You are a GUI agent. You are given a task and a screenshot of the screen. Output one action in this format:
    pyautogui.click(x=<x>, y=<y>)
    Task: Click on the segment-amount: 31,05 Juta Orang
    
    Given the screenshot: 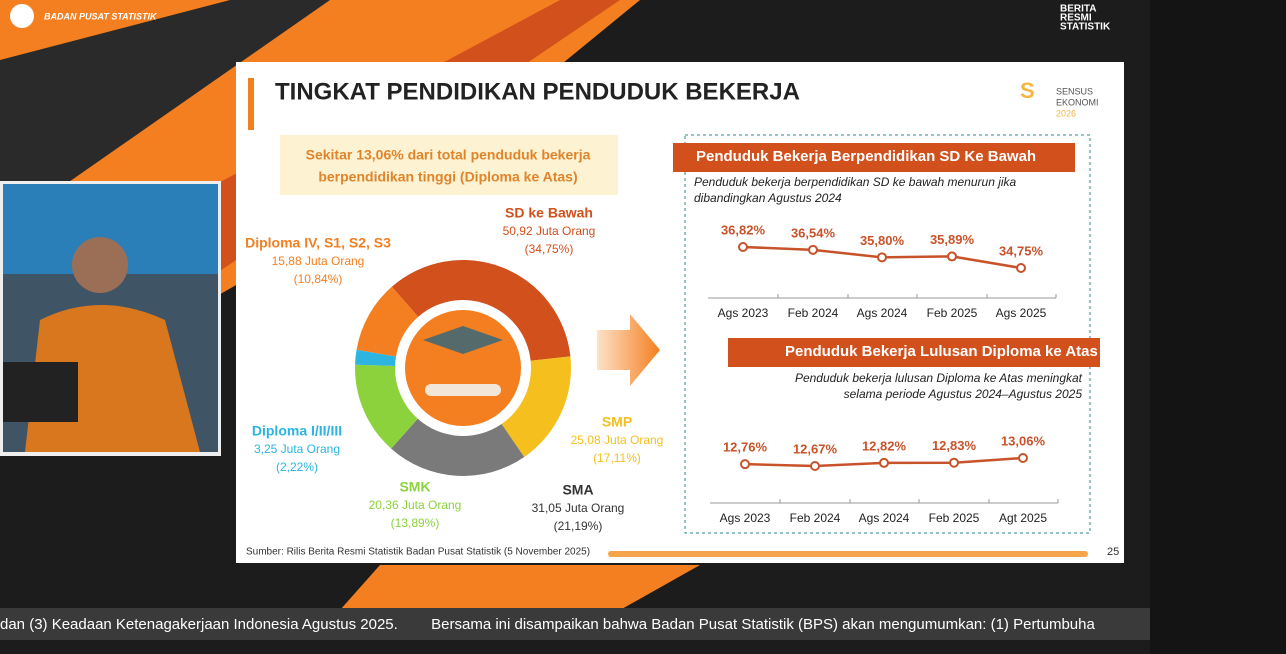 What is the action you would take?
    pyautogui.click(x=578, y=508)
    